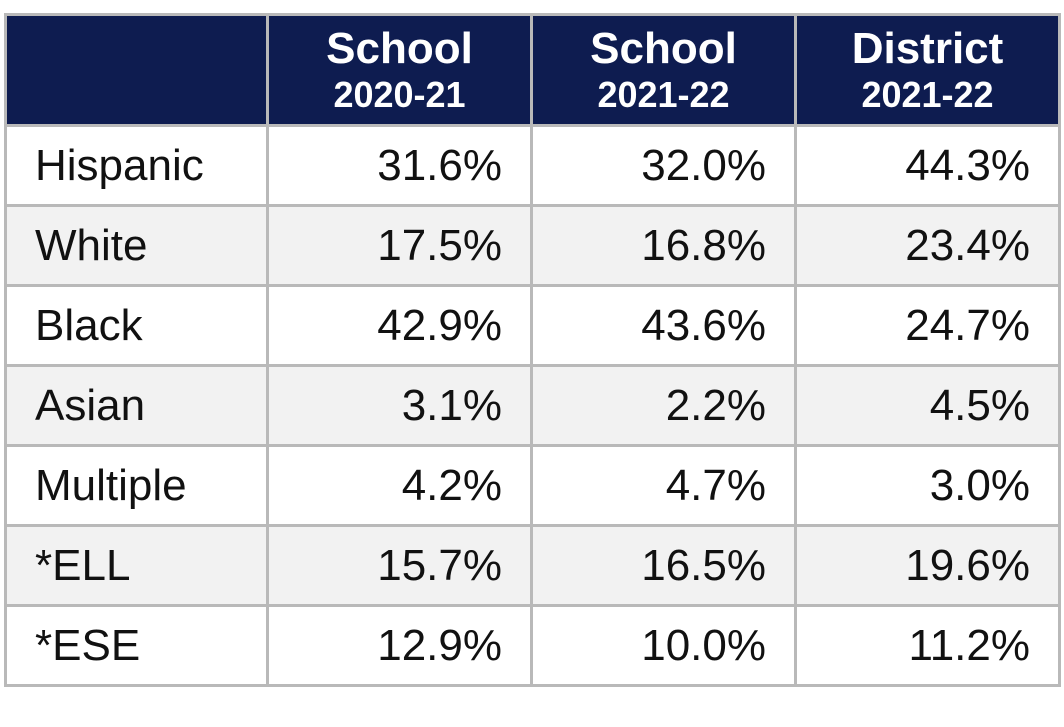 Image resolution: width=1064 pixels, height=727 pixels. What do you see at coordinates (663, 565) in the screenshot?
I see `value-cell: 16.5%` at bounding box center [663, 565].